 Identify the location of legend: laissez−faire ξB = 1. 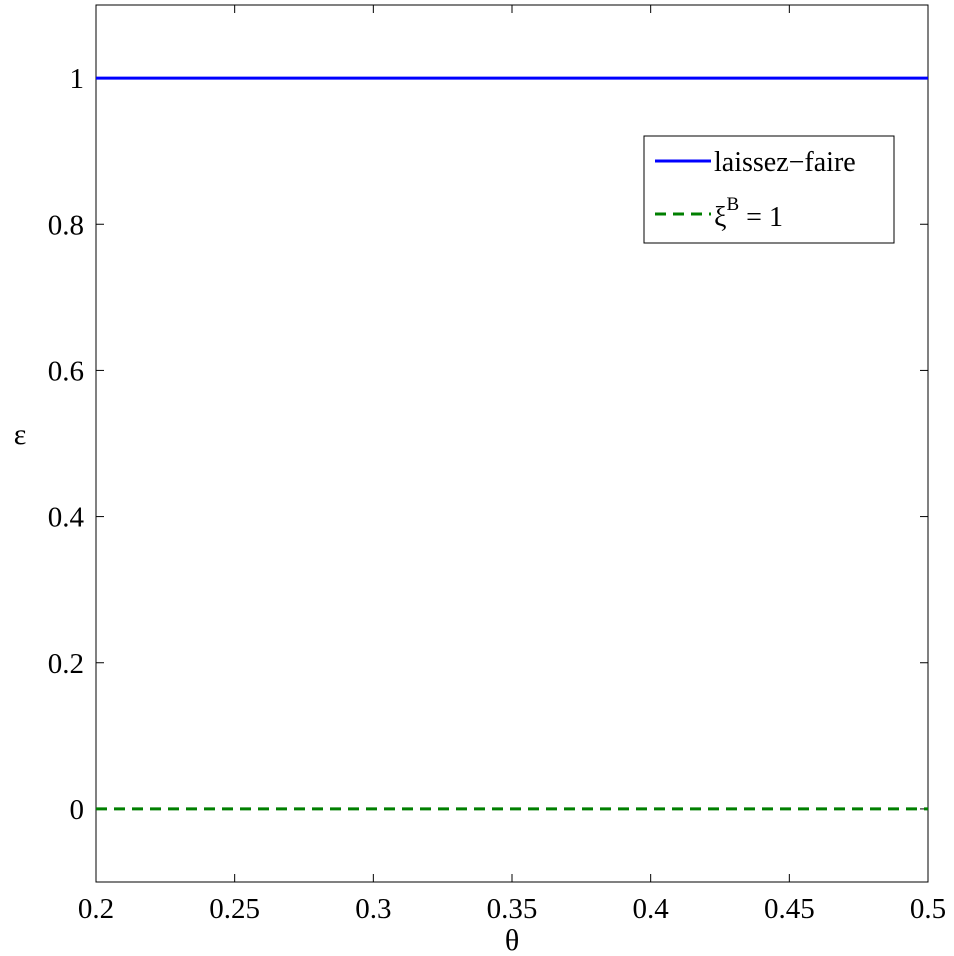
(769, 189).